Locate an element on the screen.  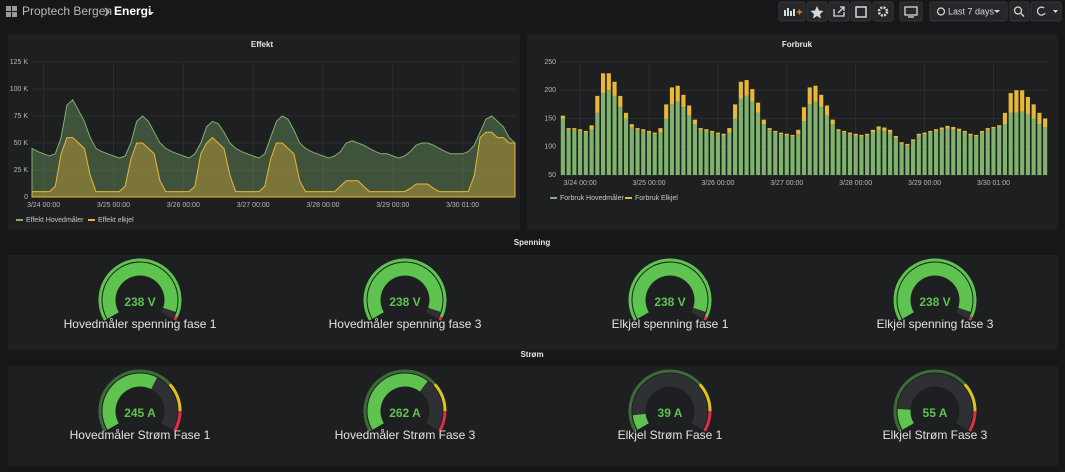
star-icon is located at coordinates (817, 12).